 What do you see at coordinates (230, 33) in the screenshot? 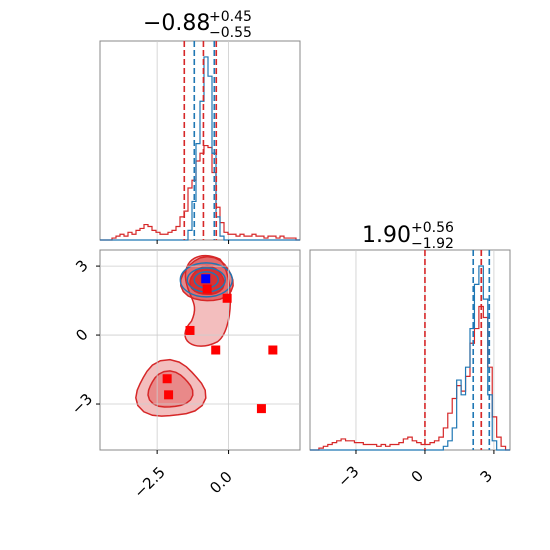
I see `param0-title-minus-text: −0.55` at bounding box center [230, 33].